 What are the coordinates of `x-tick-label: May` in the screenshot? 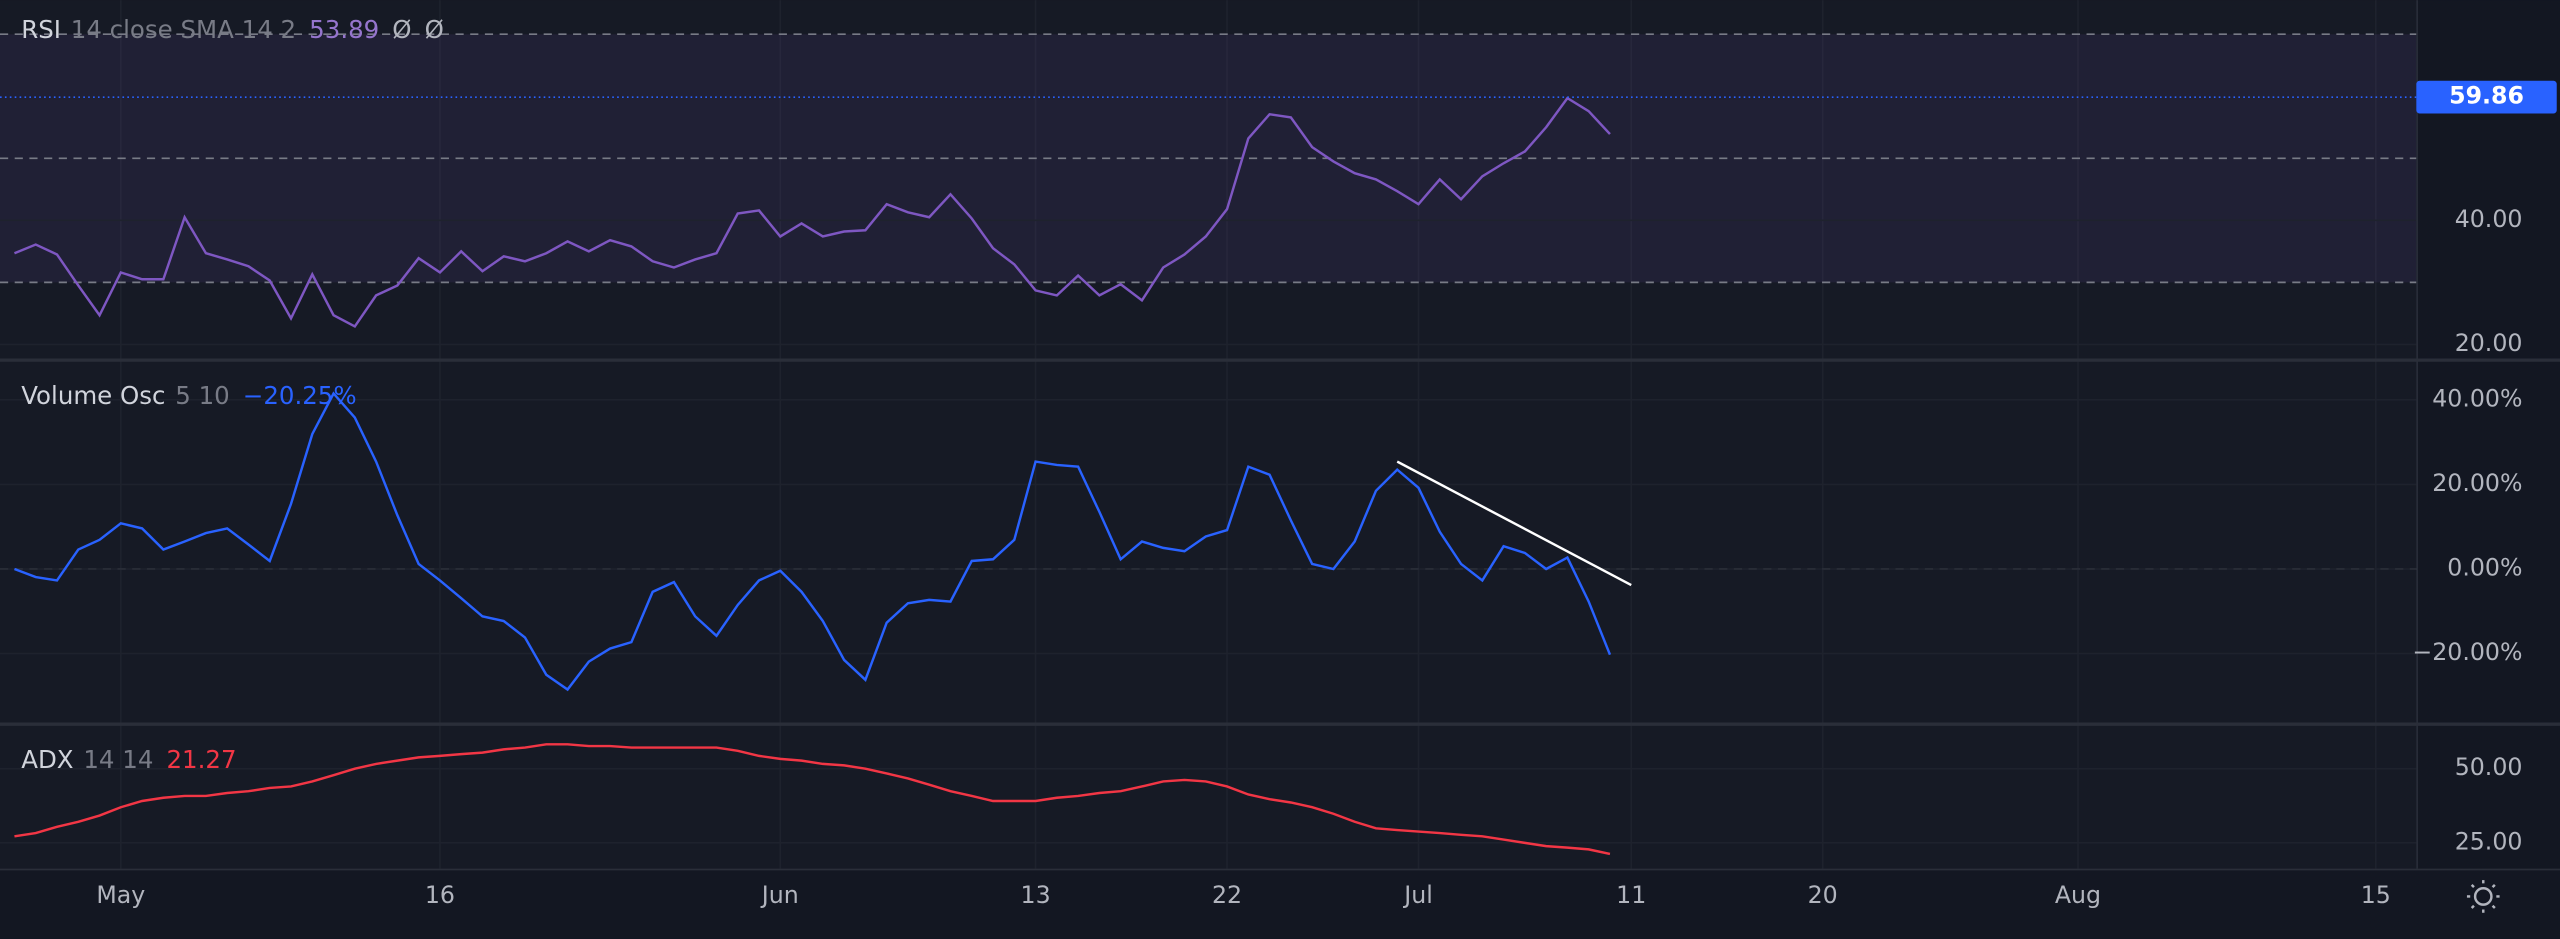 It's located at (120, 895).